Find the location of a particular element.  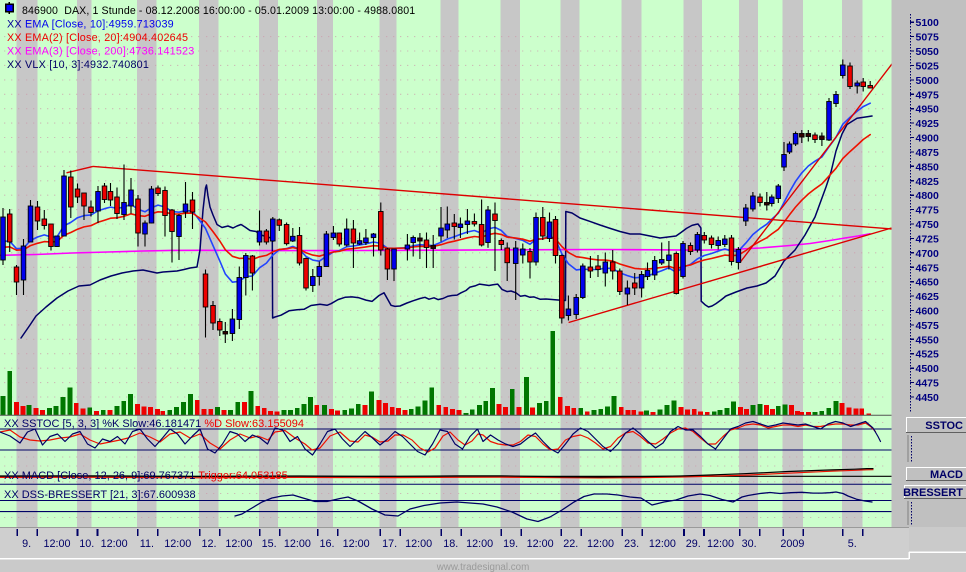

svg-text: 9. is located at coordinates (26, 544).